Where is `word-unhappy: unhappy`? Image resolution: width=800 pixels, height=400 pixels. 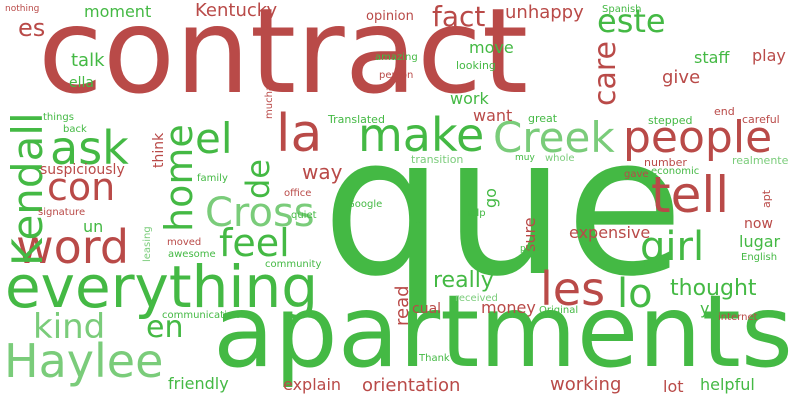
word-unhappy: unhappy is located at coordinates (544, 12).